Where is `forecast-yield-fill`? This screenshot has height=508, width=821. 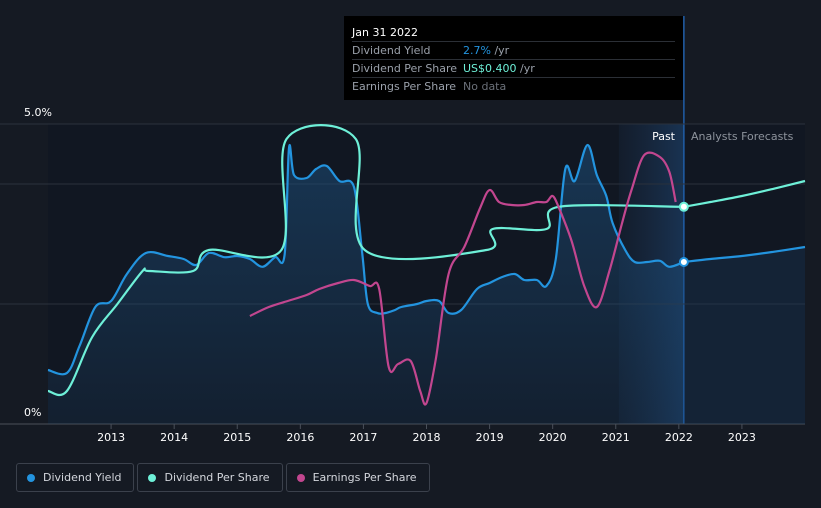
forecast-yield-fill is located at coordinates (744, 335).